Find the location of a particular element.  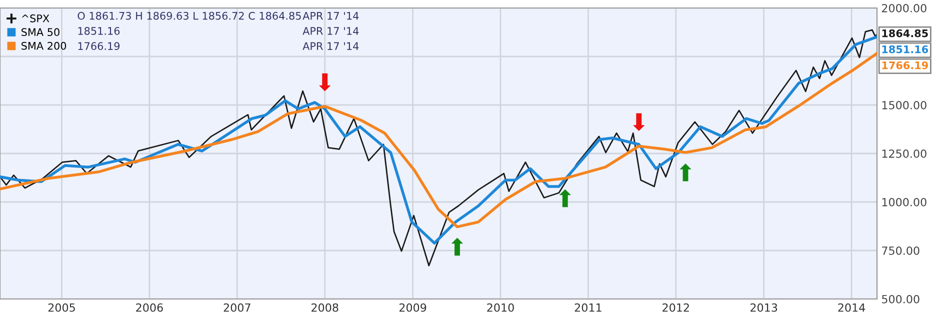

x-tick-label: 2005 is located at coordinates (61, 307).